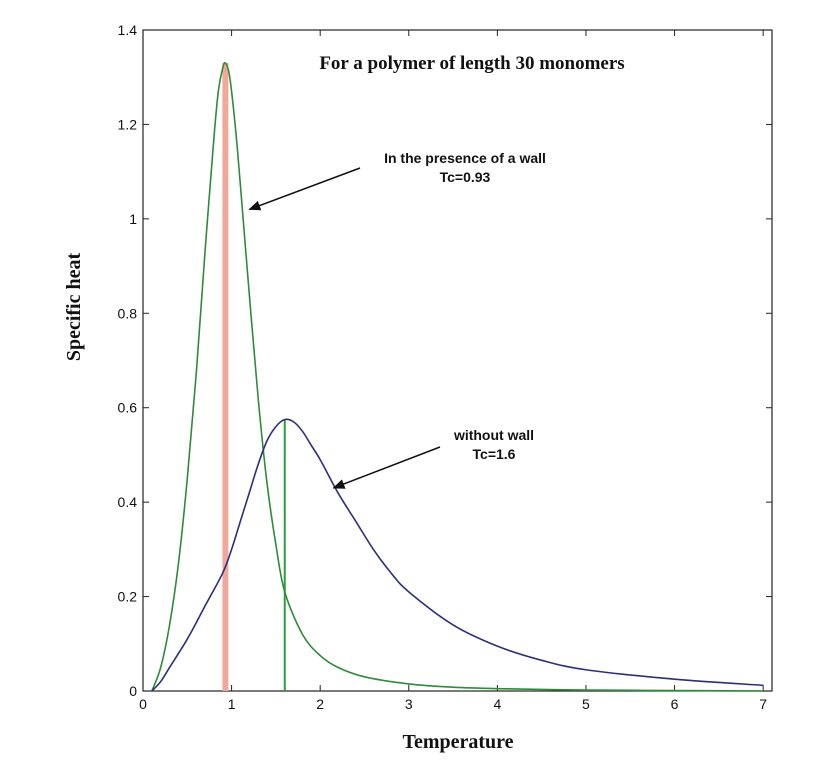  Describe the element at coordinates (497, 704) in the screenshot. I see `x-tick-label: 4` at that location.